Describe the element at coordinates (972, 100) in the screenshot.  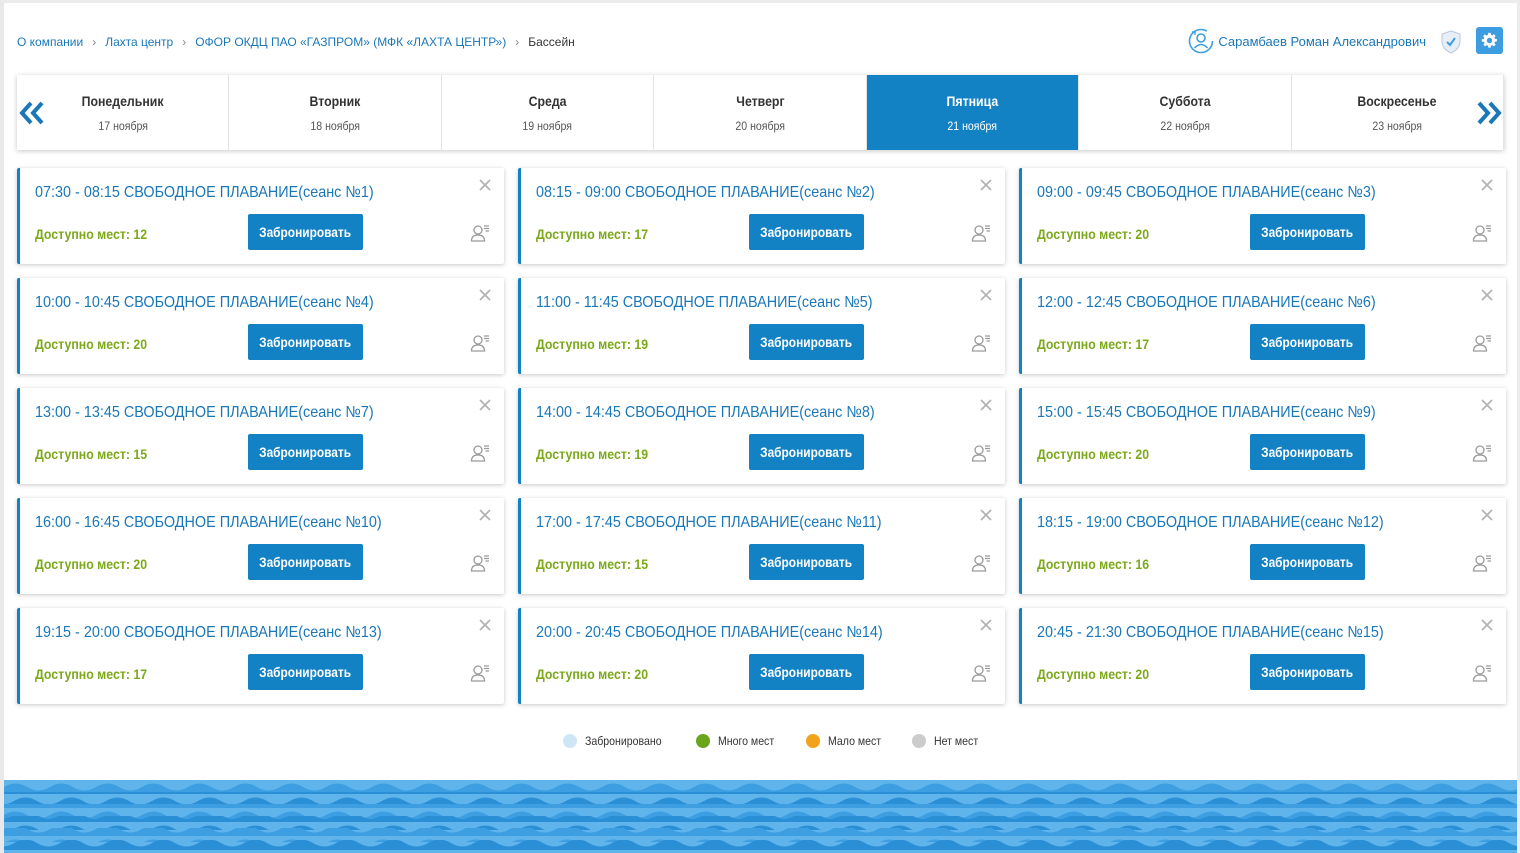
I see `day-name: Пятница` at that location.